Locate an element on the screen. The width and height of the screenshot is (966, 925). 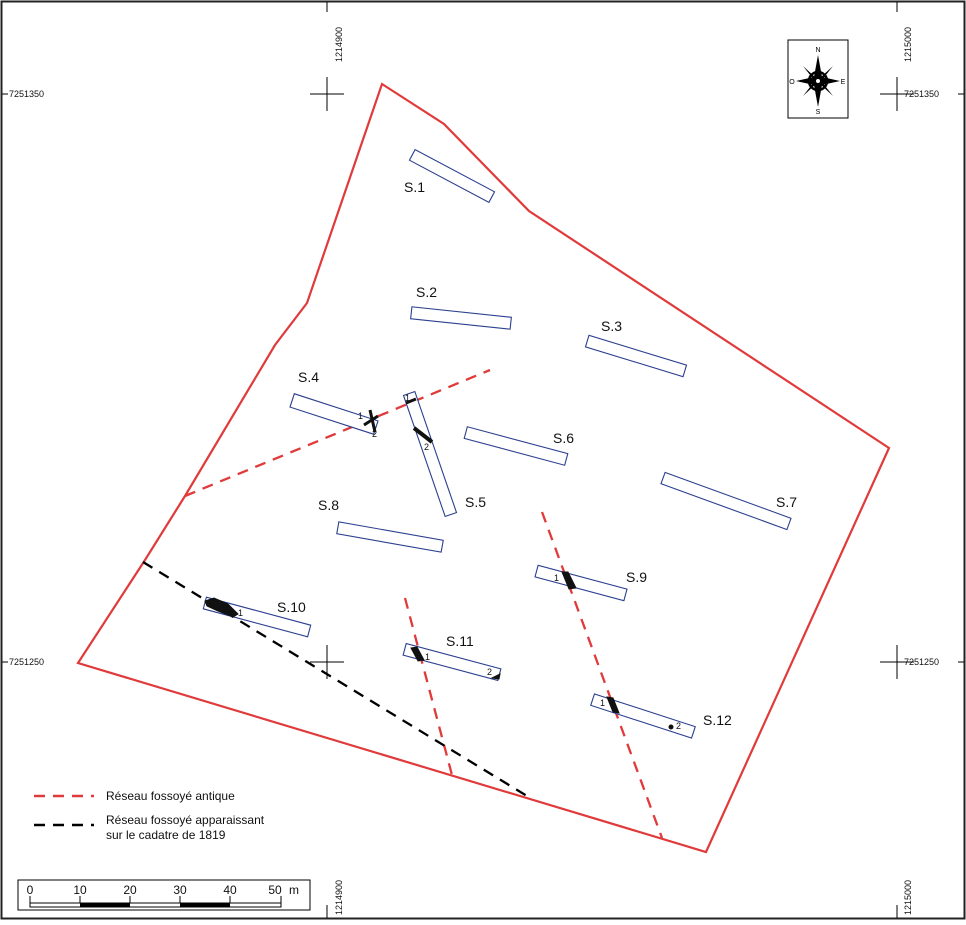
trench-label: S.9 is located at coordinates (636, 577).